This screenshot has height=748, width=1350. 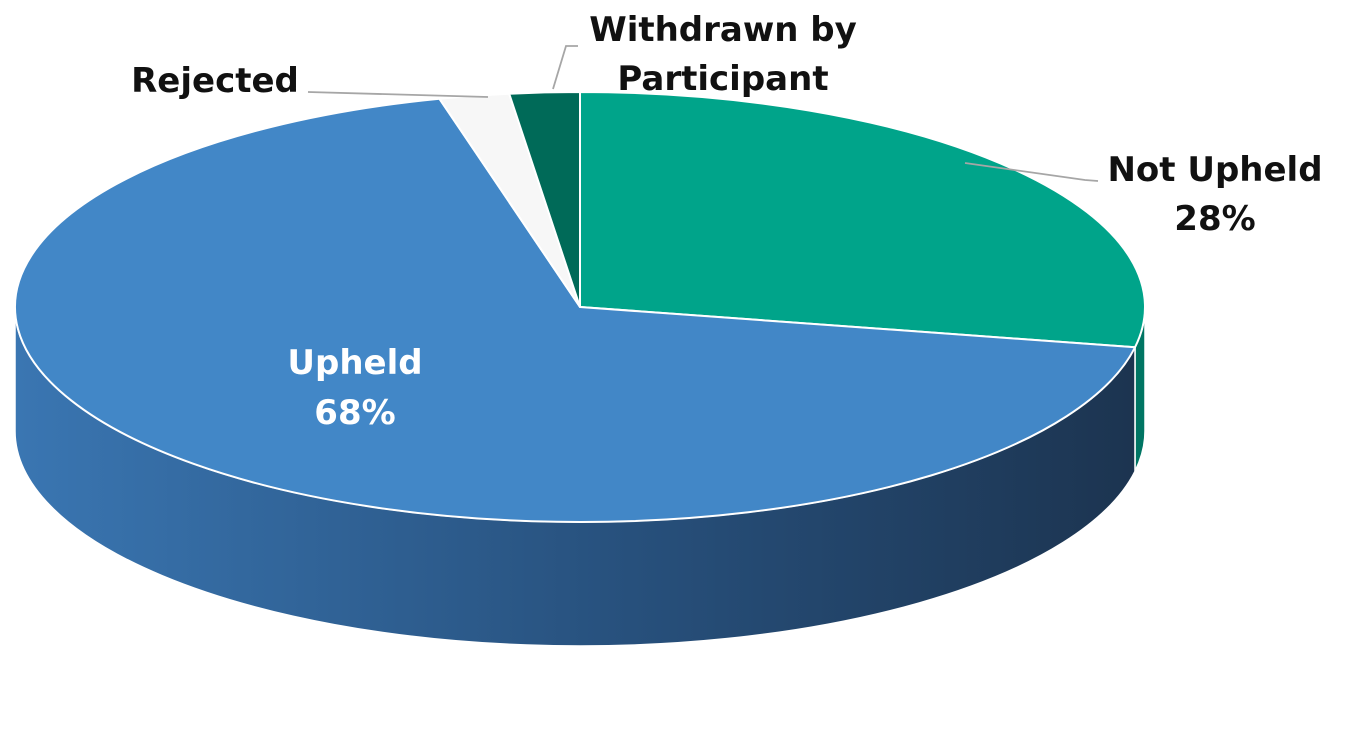 I want to click on slice-label-rejected: Rejected, so click(x=215, y=81).